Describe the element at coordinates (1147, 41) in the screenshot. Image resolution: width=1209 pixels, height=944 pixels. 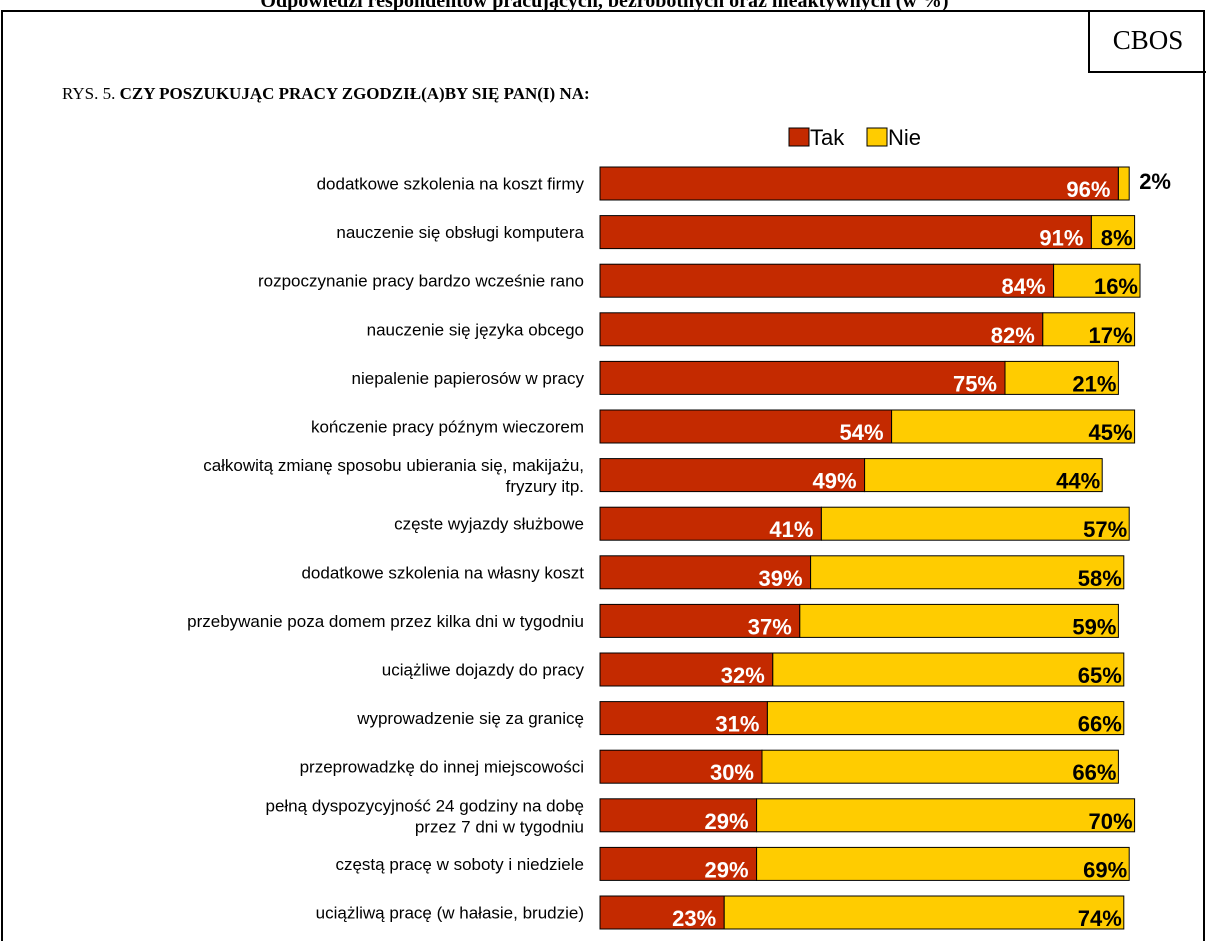
I see `source-box: CBOS` at that location.